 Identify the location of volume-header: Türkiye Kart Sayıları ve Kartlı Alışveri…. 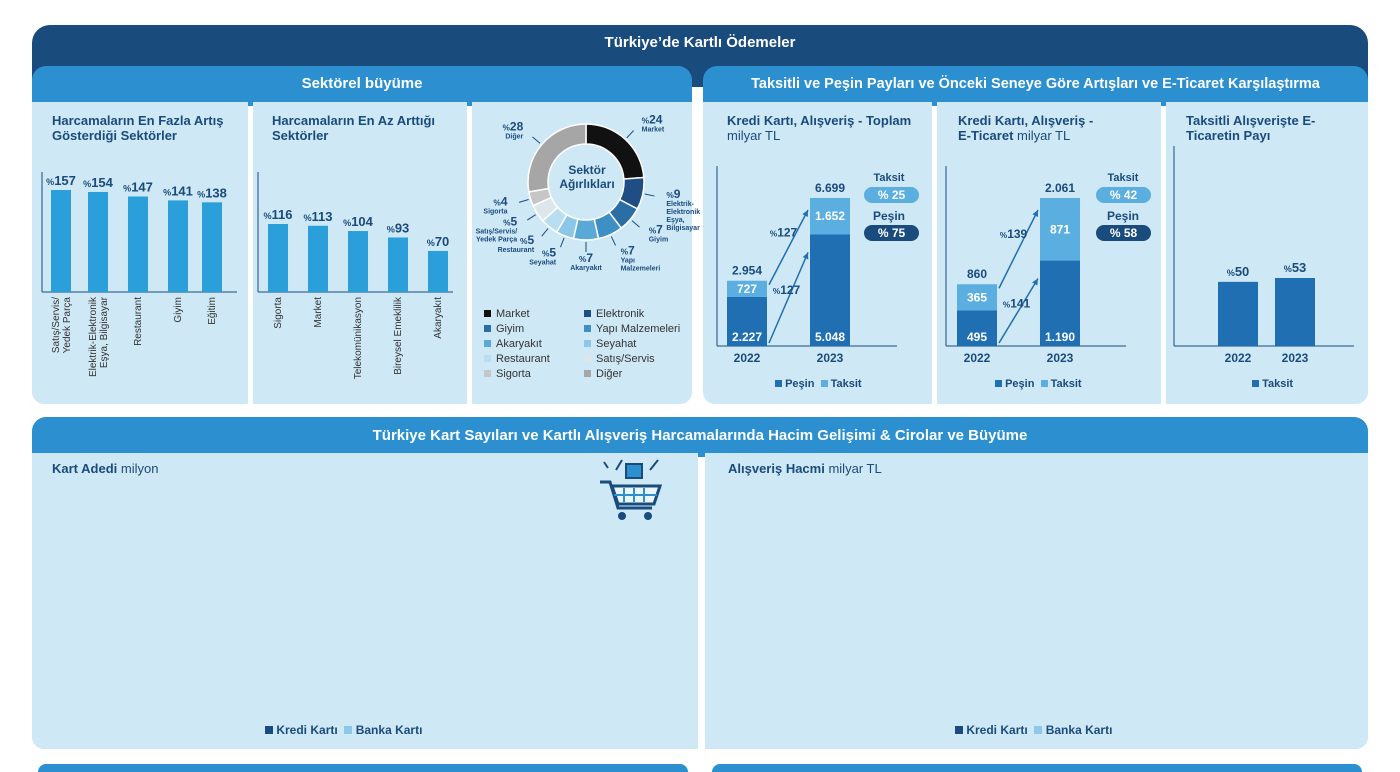
(700, 437).